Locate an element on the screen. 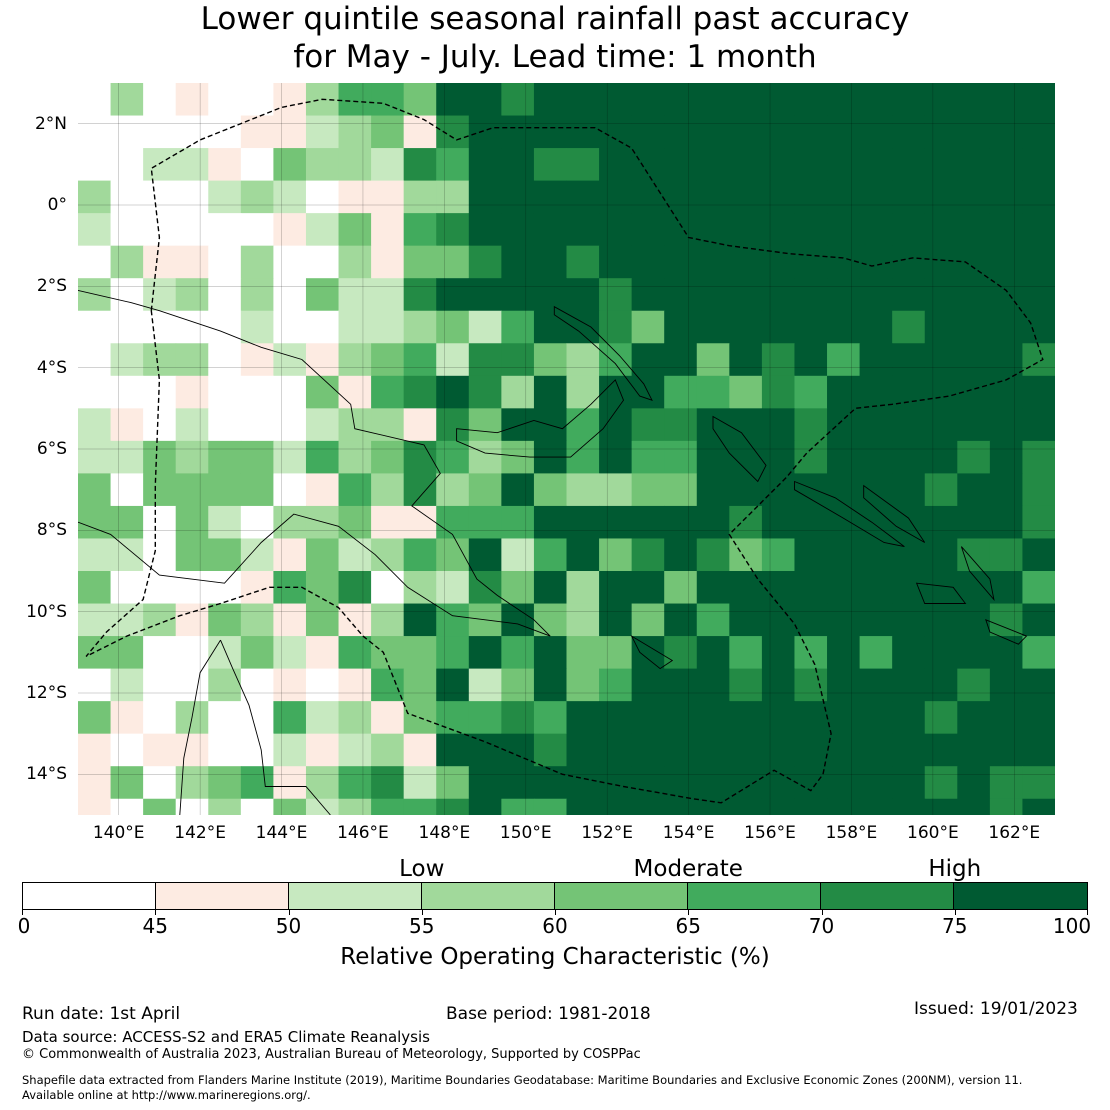  coastline-makira is located at coordinates (1006, 632).